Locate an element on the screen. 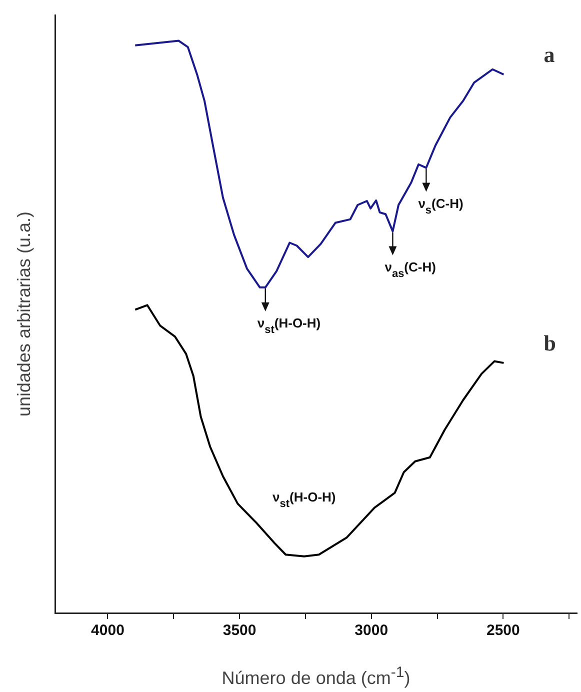 This screenshot has height=692, width=581. series-label: a is located at coordinates (549, 55).